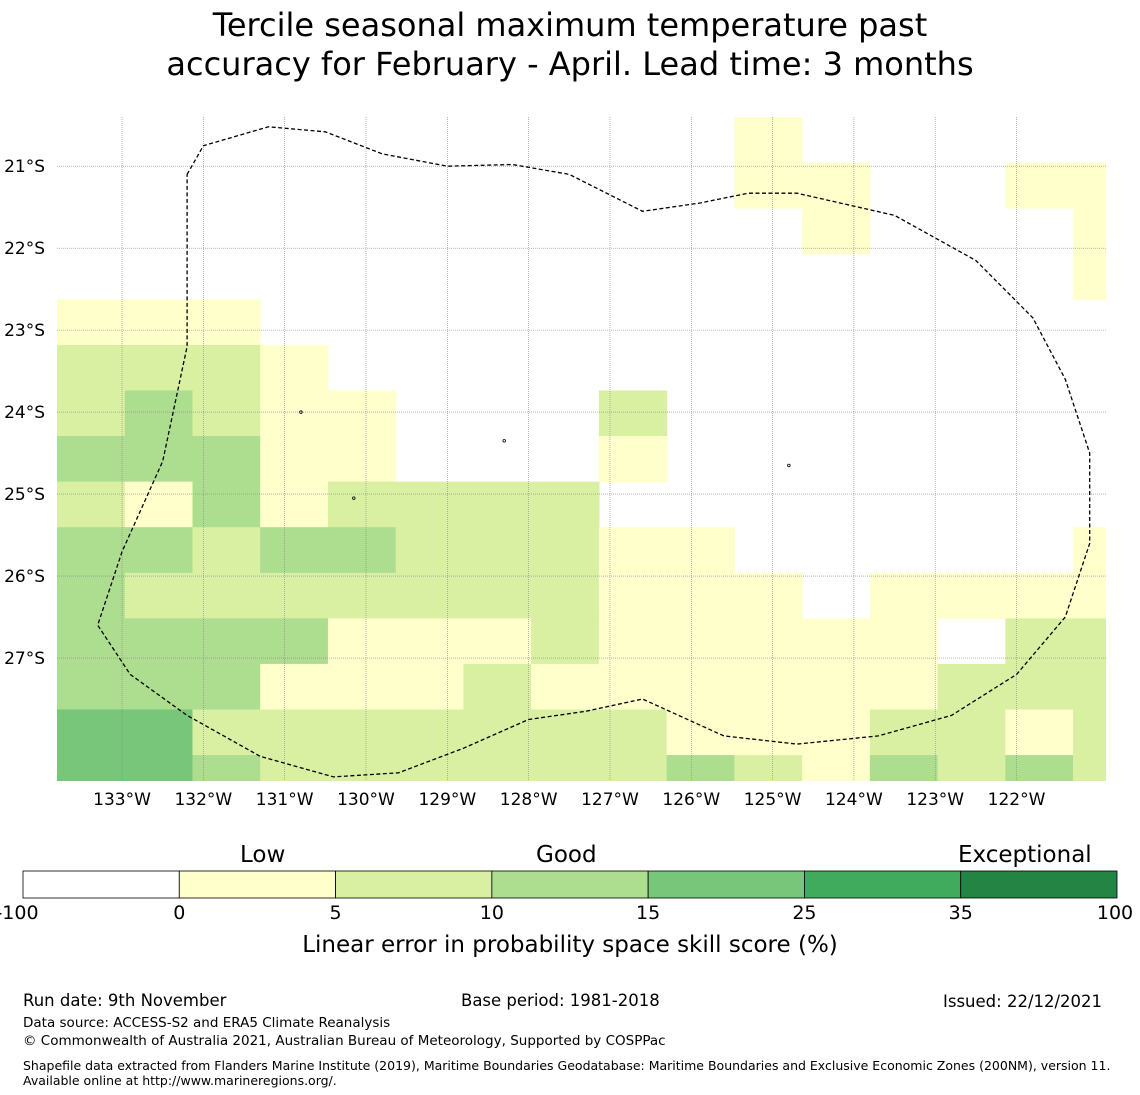  I want to click on lat-tick-label: 21°S, so click(24, 167).